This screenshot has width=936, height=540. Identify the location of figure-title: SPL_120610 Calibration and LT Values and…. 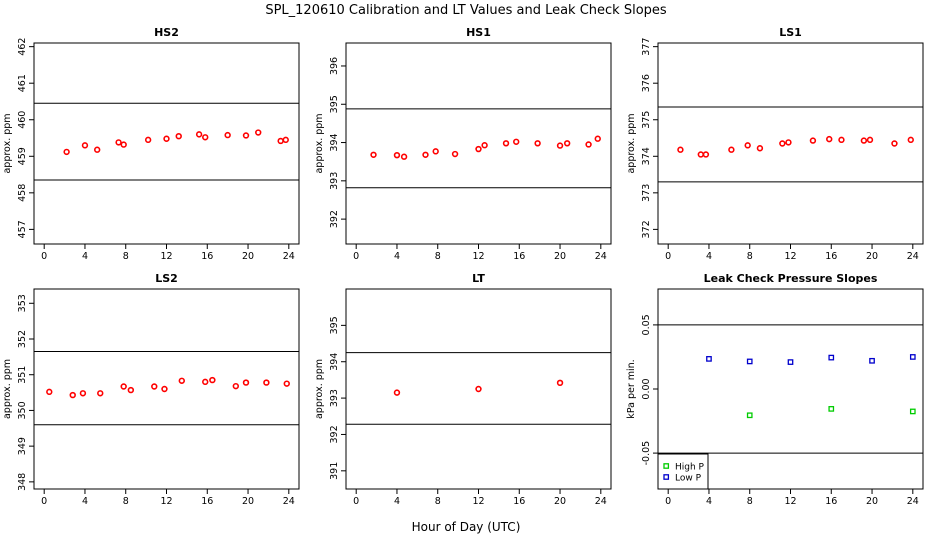
(466, 10).